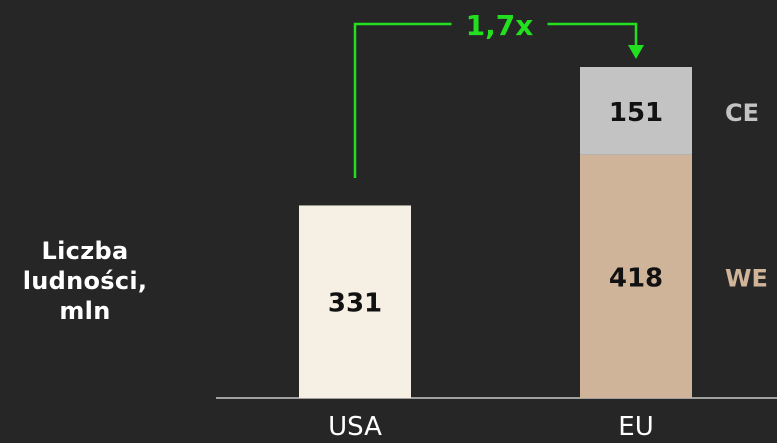 This screenshot has width=777, height=443. What do you see at coordinates (635, 427) in the screenshot?
I see `x-tick-label-eu: EU` at bounding box center [635, 427].